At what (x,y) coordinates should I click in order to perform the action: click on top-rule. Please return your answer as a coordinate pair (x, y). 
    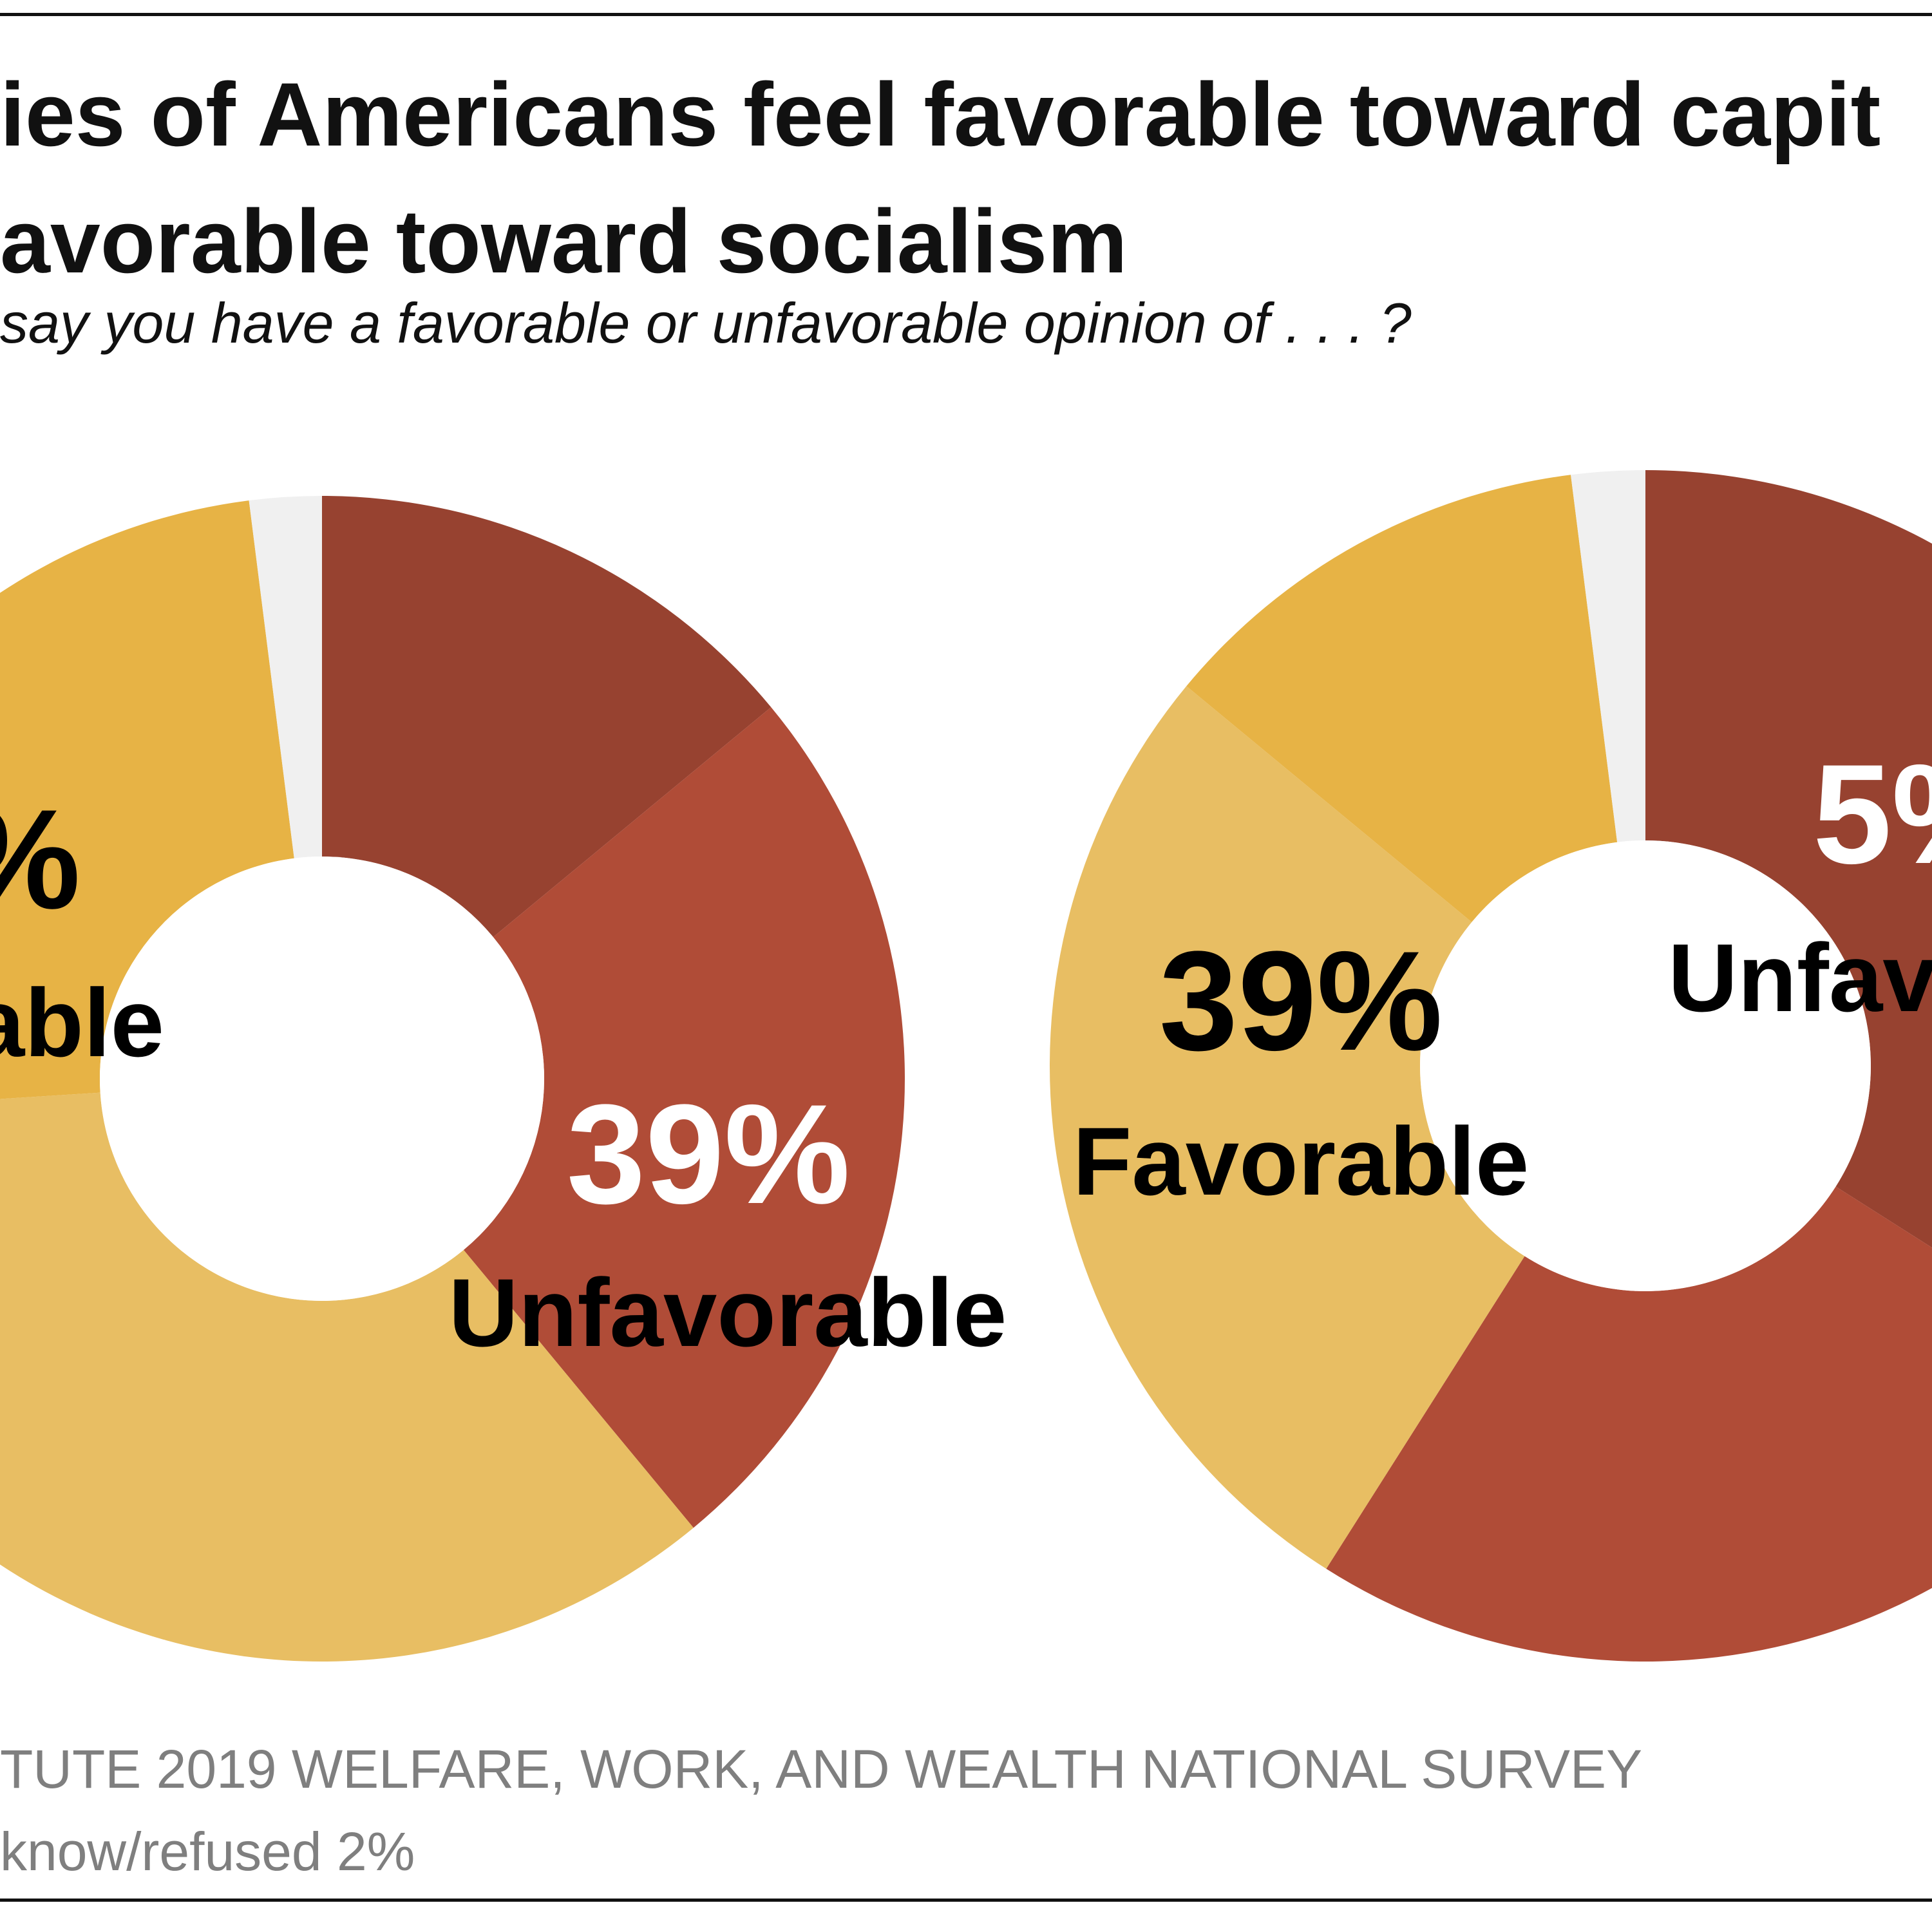
    Looking at the image, I should click on (966, 14).